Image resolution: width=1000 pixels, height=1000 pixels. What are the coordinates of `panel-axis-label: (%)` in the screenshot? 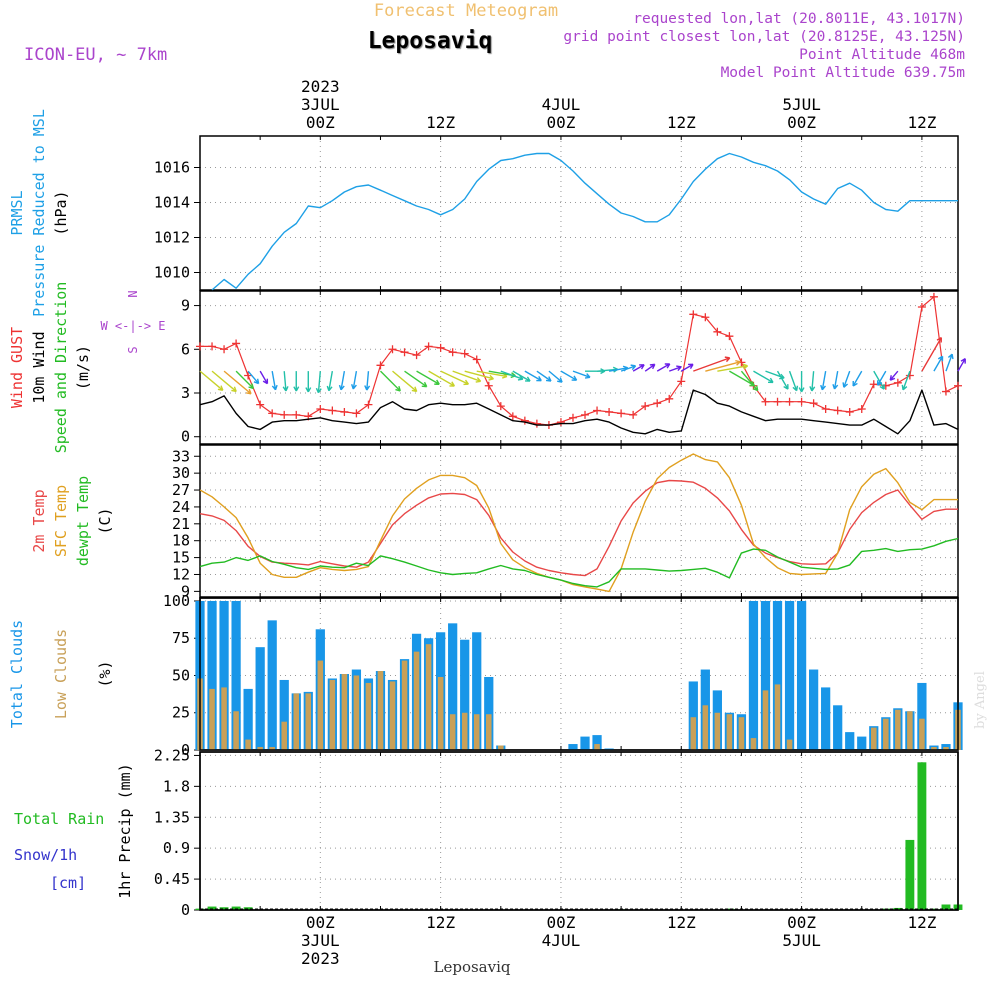 It's located at (105, 673).